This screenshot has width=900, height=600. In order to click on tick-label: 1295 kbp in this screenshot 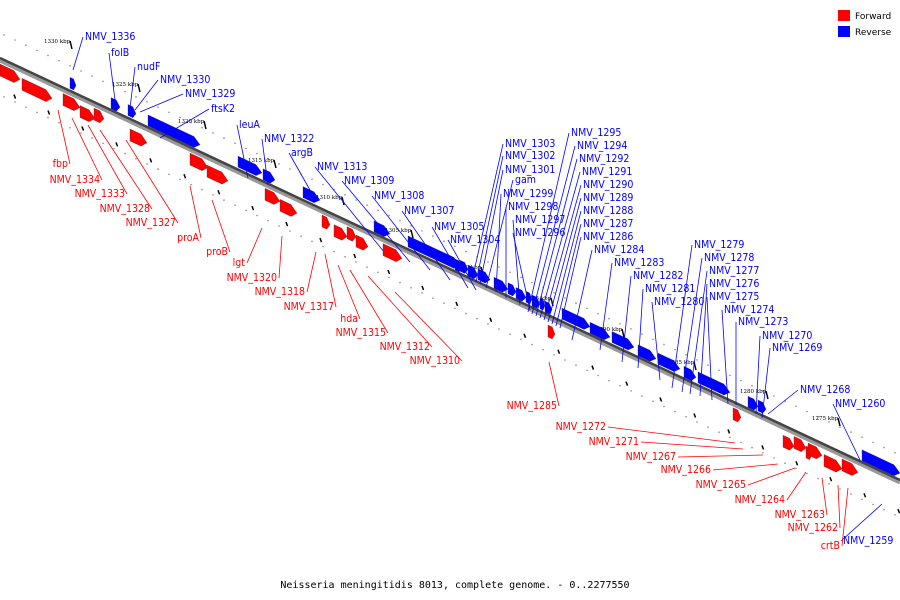, I will do `click(538, 299)`.